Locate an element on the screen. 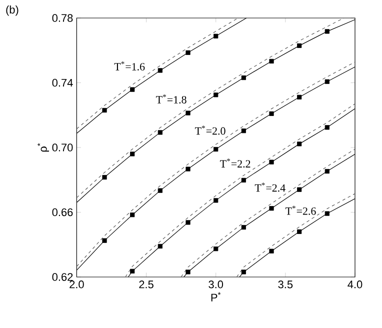 The image size is (382, 328). x-axis-title: P$^{*}$ is located at coordinates (216, 297).